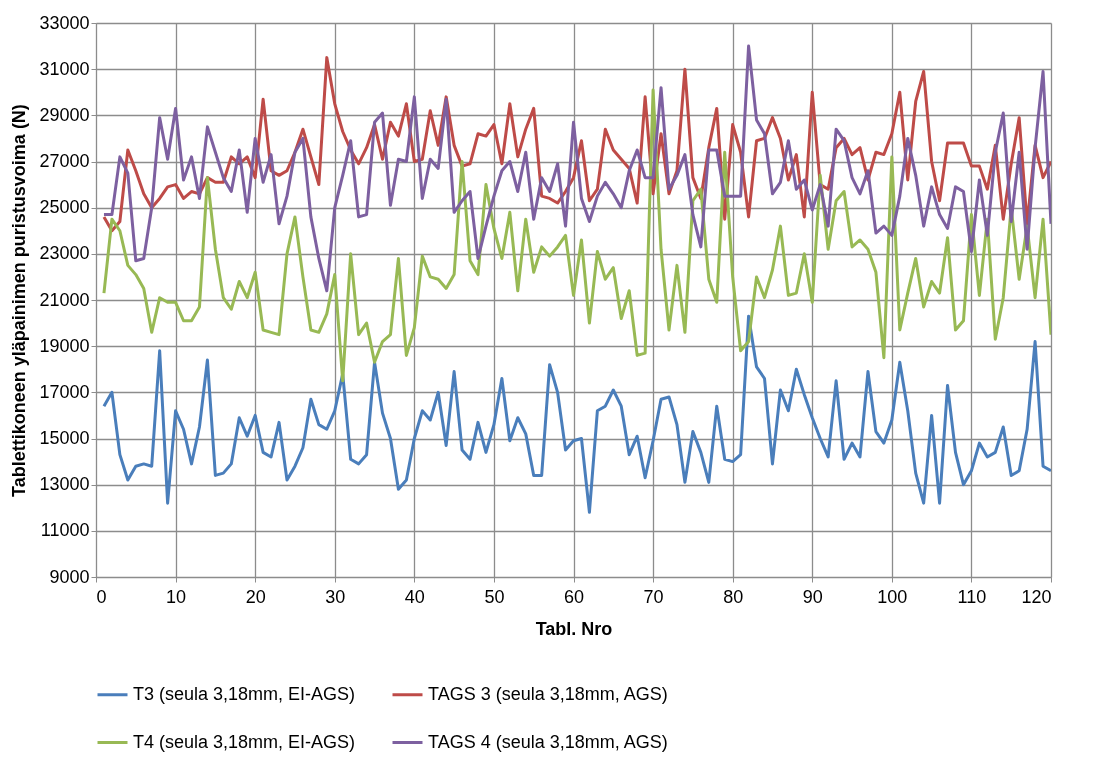  What do you see at coordinates (892, 596) in the screenshot?
I see `x-tick-label: 100` at bounding box center [892, 596].